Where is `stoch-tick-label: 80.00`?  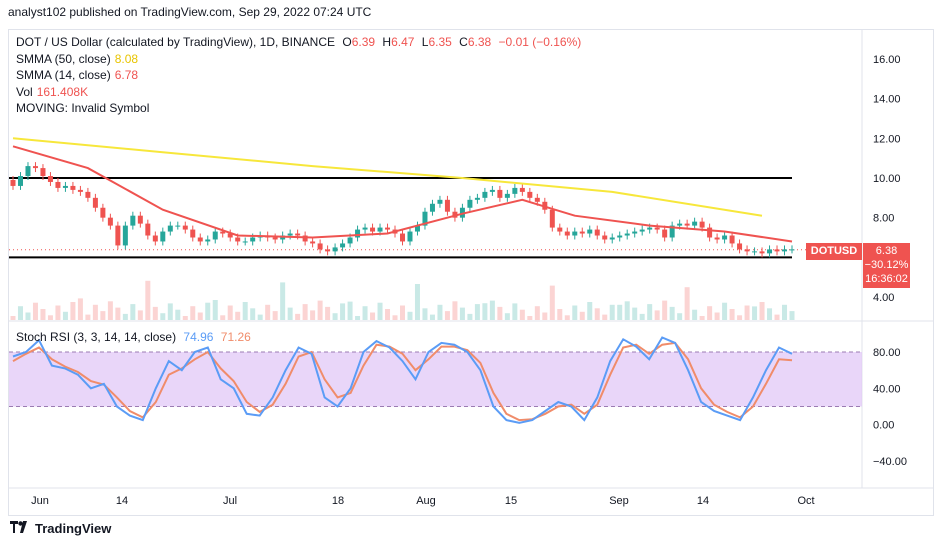
stoch-tick-label: 80.00 is located at coordinates (887, 353).